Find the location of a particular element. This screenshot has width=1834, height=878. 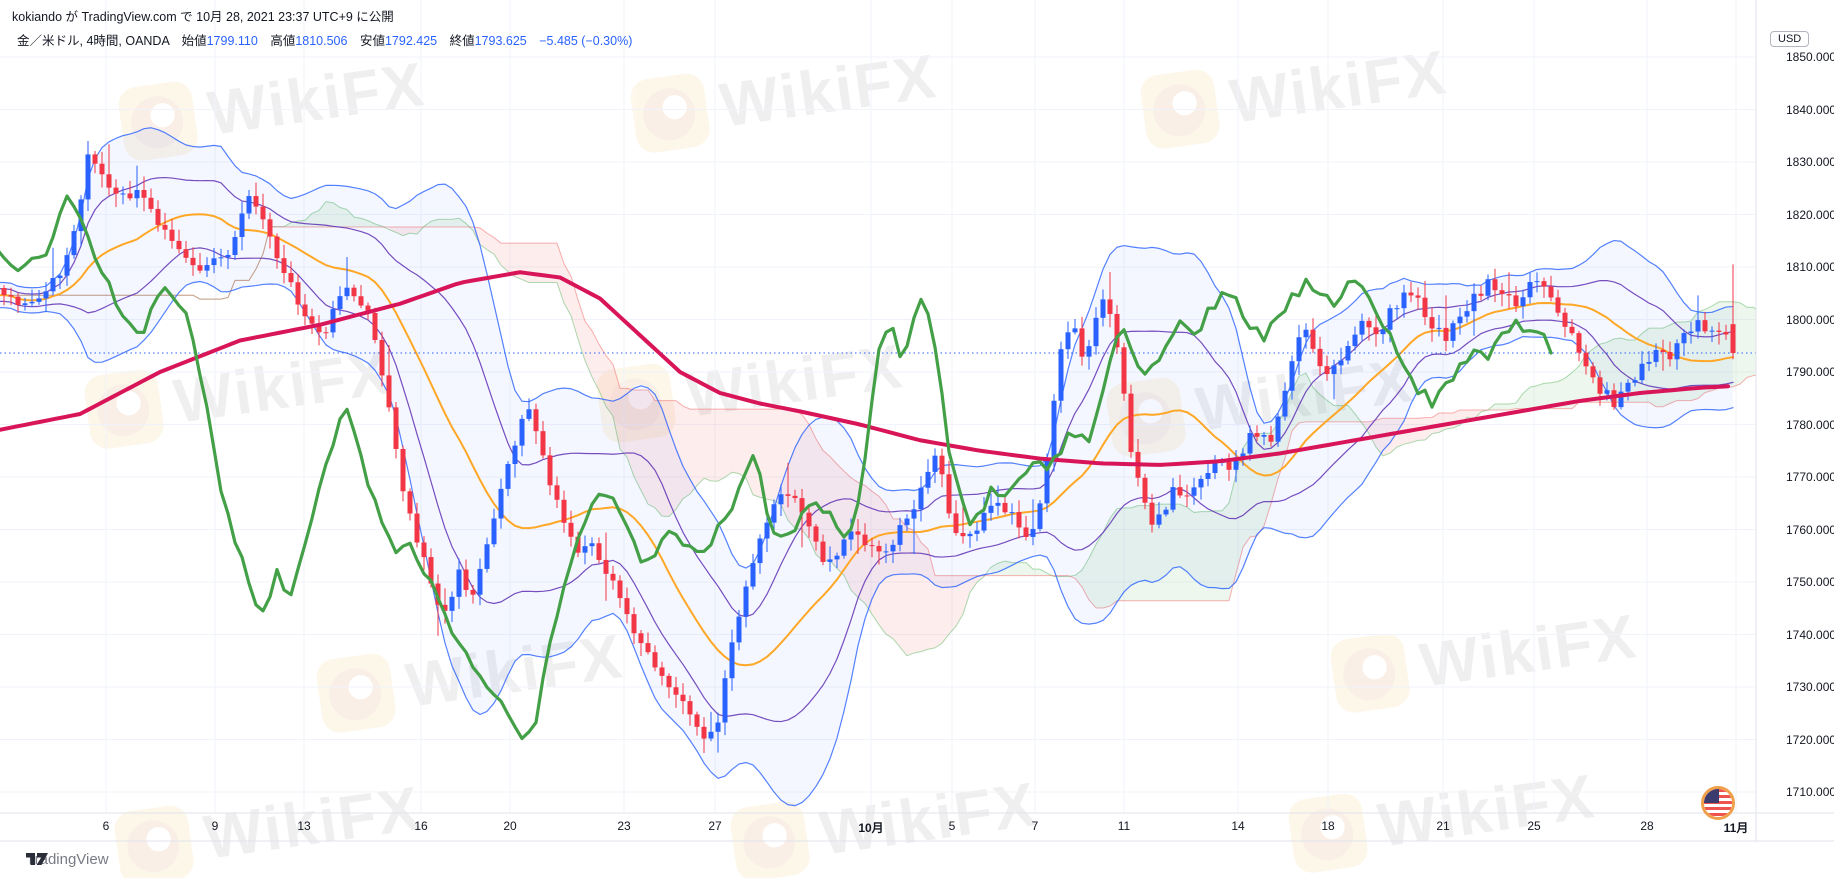

tradingview-logo: TradingView is located at coordinates (67, 859).